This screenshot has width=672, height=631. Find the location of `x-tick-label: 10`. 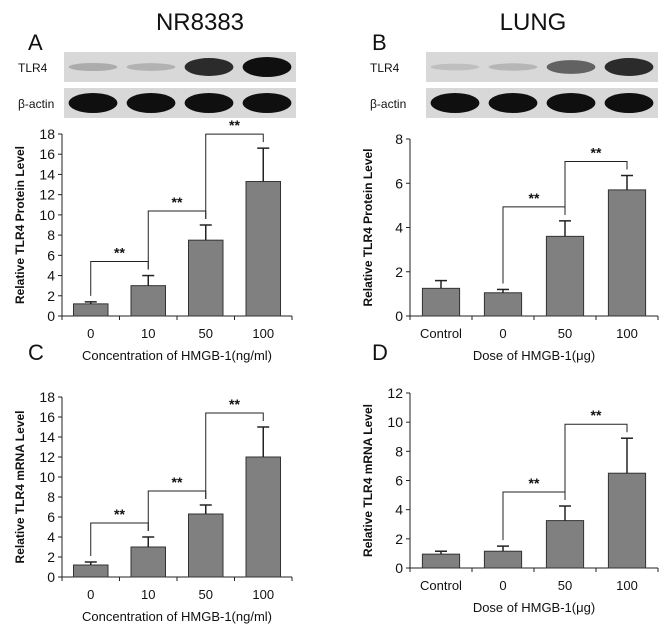

x-tick-label: 10 is located at coordinates (148, 594).